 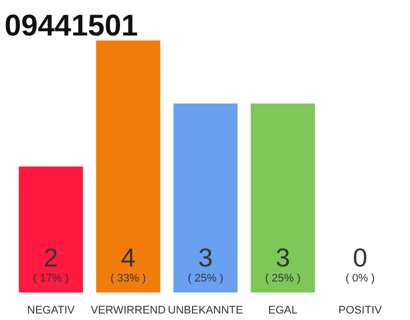 What do you see at coordinates (128, 278) in the screenshot?
I see `annotation: ( 33% )` at bounding box center [128, 278].